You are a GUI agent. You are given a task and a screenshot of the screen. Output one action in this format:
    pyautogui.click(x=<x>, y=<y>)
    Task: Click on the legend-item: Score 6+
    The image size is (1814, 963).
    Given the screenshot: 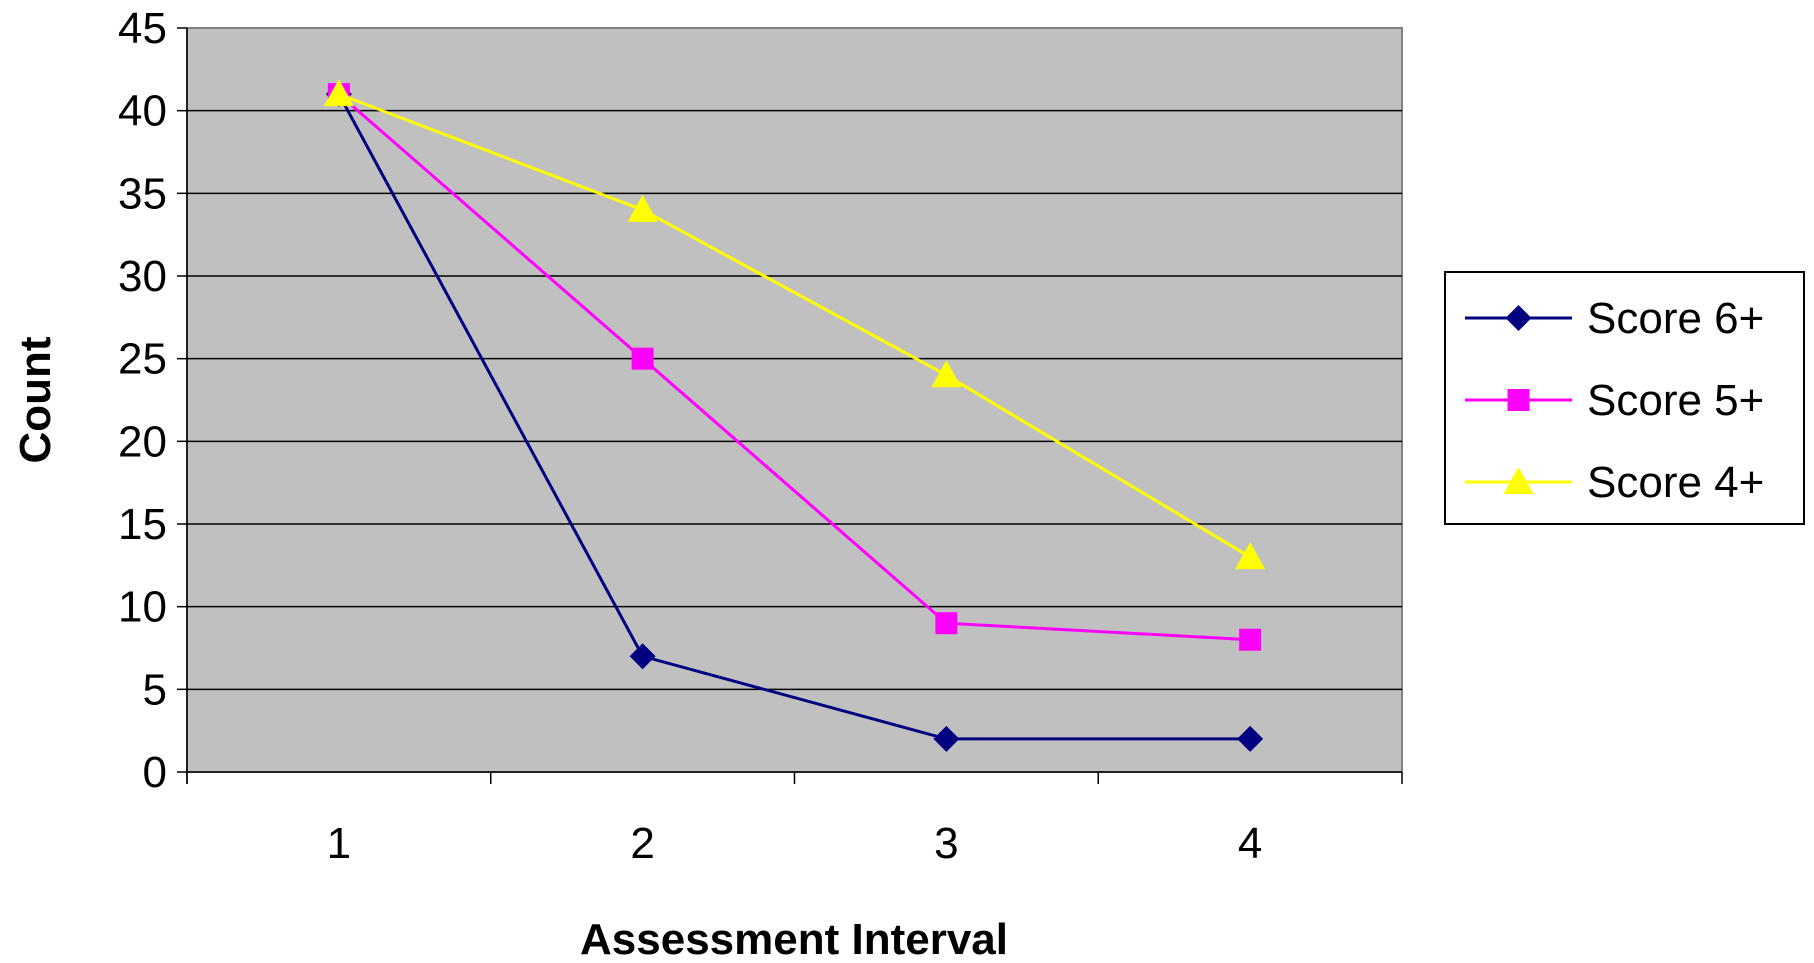 What is the action you would take?
    pyautogui.click(x=1614, y=318)
    